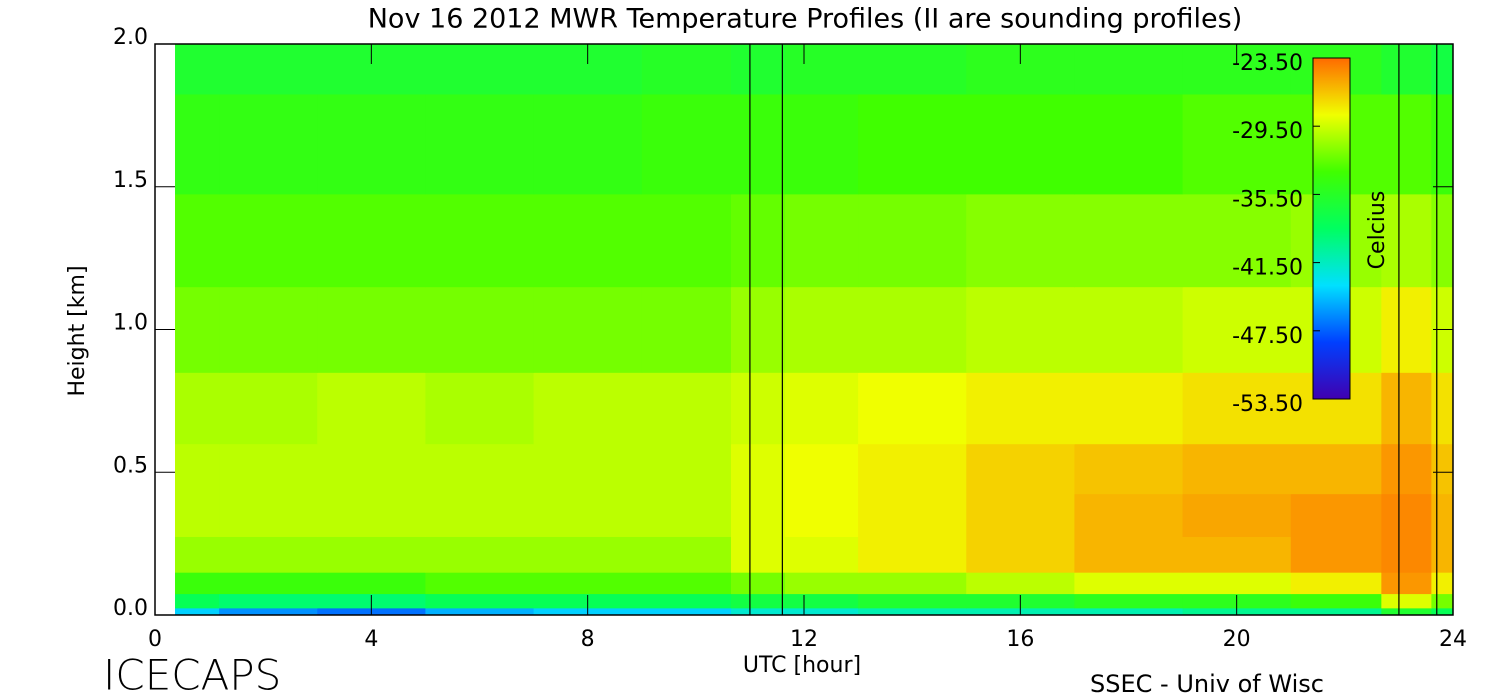  What do you see at coordinates (1377, 230) in the screenshot?
I see `colorbar-label: Celcius` at bounding box center [1377, 230].